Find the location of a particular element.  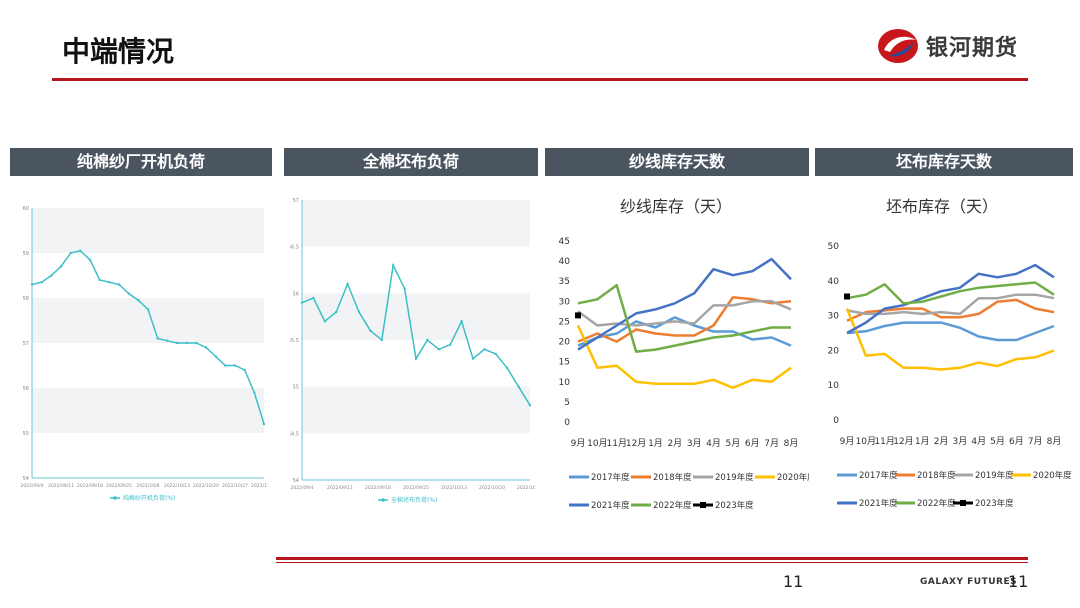

x-tick-label: 2月 is located at coordinates (941, 441).